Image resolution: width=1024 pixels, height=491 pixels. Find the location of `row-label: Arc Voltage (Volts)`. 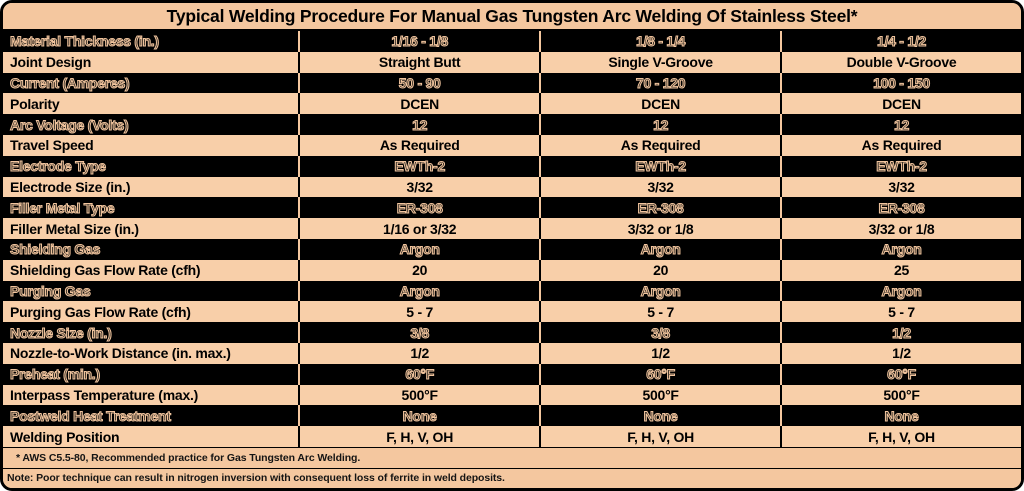

row-label: Arc Voltage (Volts) is located at coordinates (69, 124).